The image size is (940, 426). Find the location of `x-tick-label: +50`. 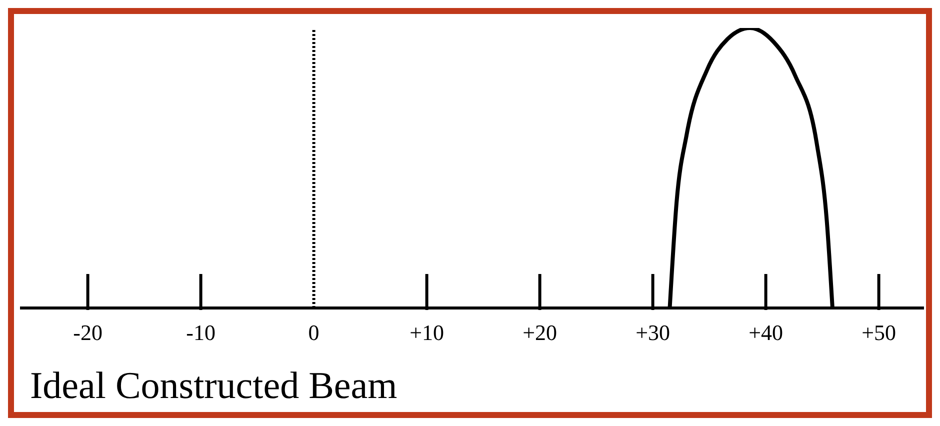

x-tick-label: +50 is located at coordinates (879, 332).